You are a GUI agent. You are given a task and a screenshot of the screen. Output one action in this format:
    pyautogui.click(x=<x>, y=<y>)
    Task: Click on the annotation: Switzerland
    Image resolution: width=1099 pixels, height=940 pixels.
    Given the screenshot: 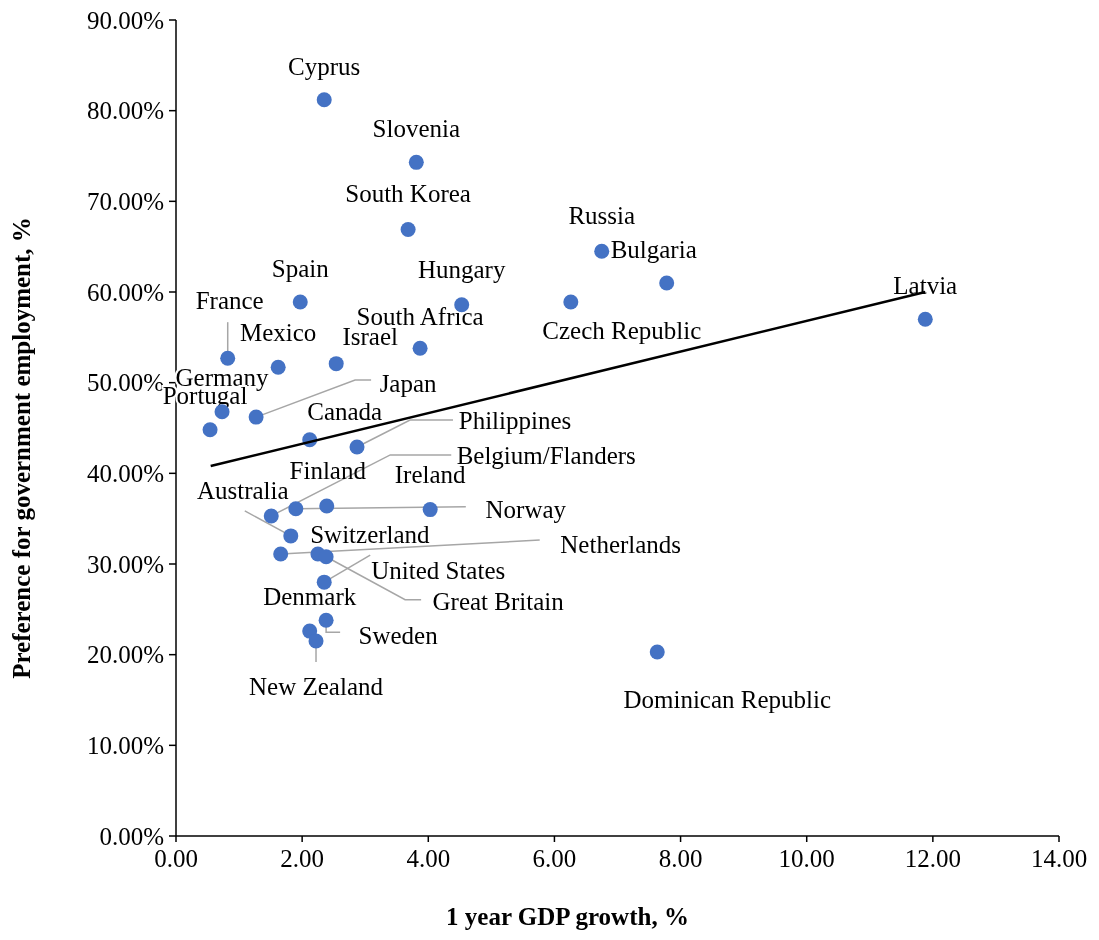 What is the action you would take?
    pyautogui.click(x=370, y=534)
    